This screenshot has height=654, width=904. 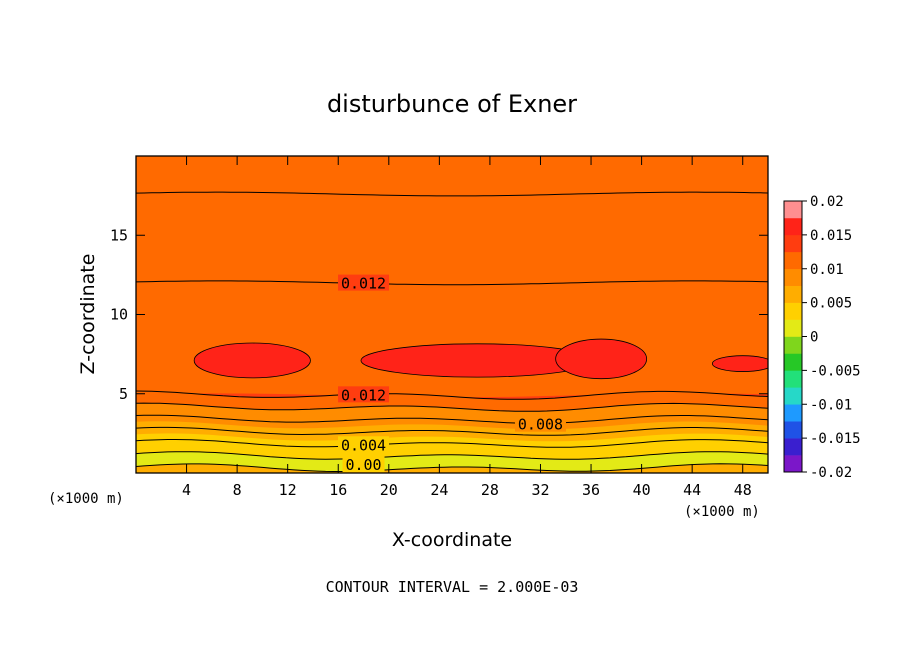 What do you see at coordinates (540, 490) in the screenshot?
I see `x-tick-label: 32` at bounding box center [540, 490].